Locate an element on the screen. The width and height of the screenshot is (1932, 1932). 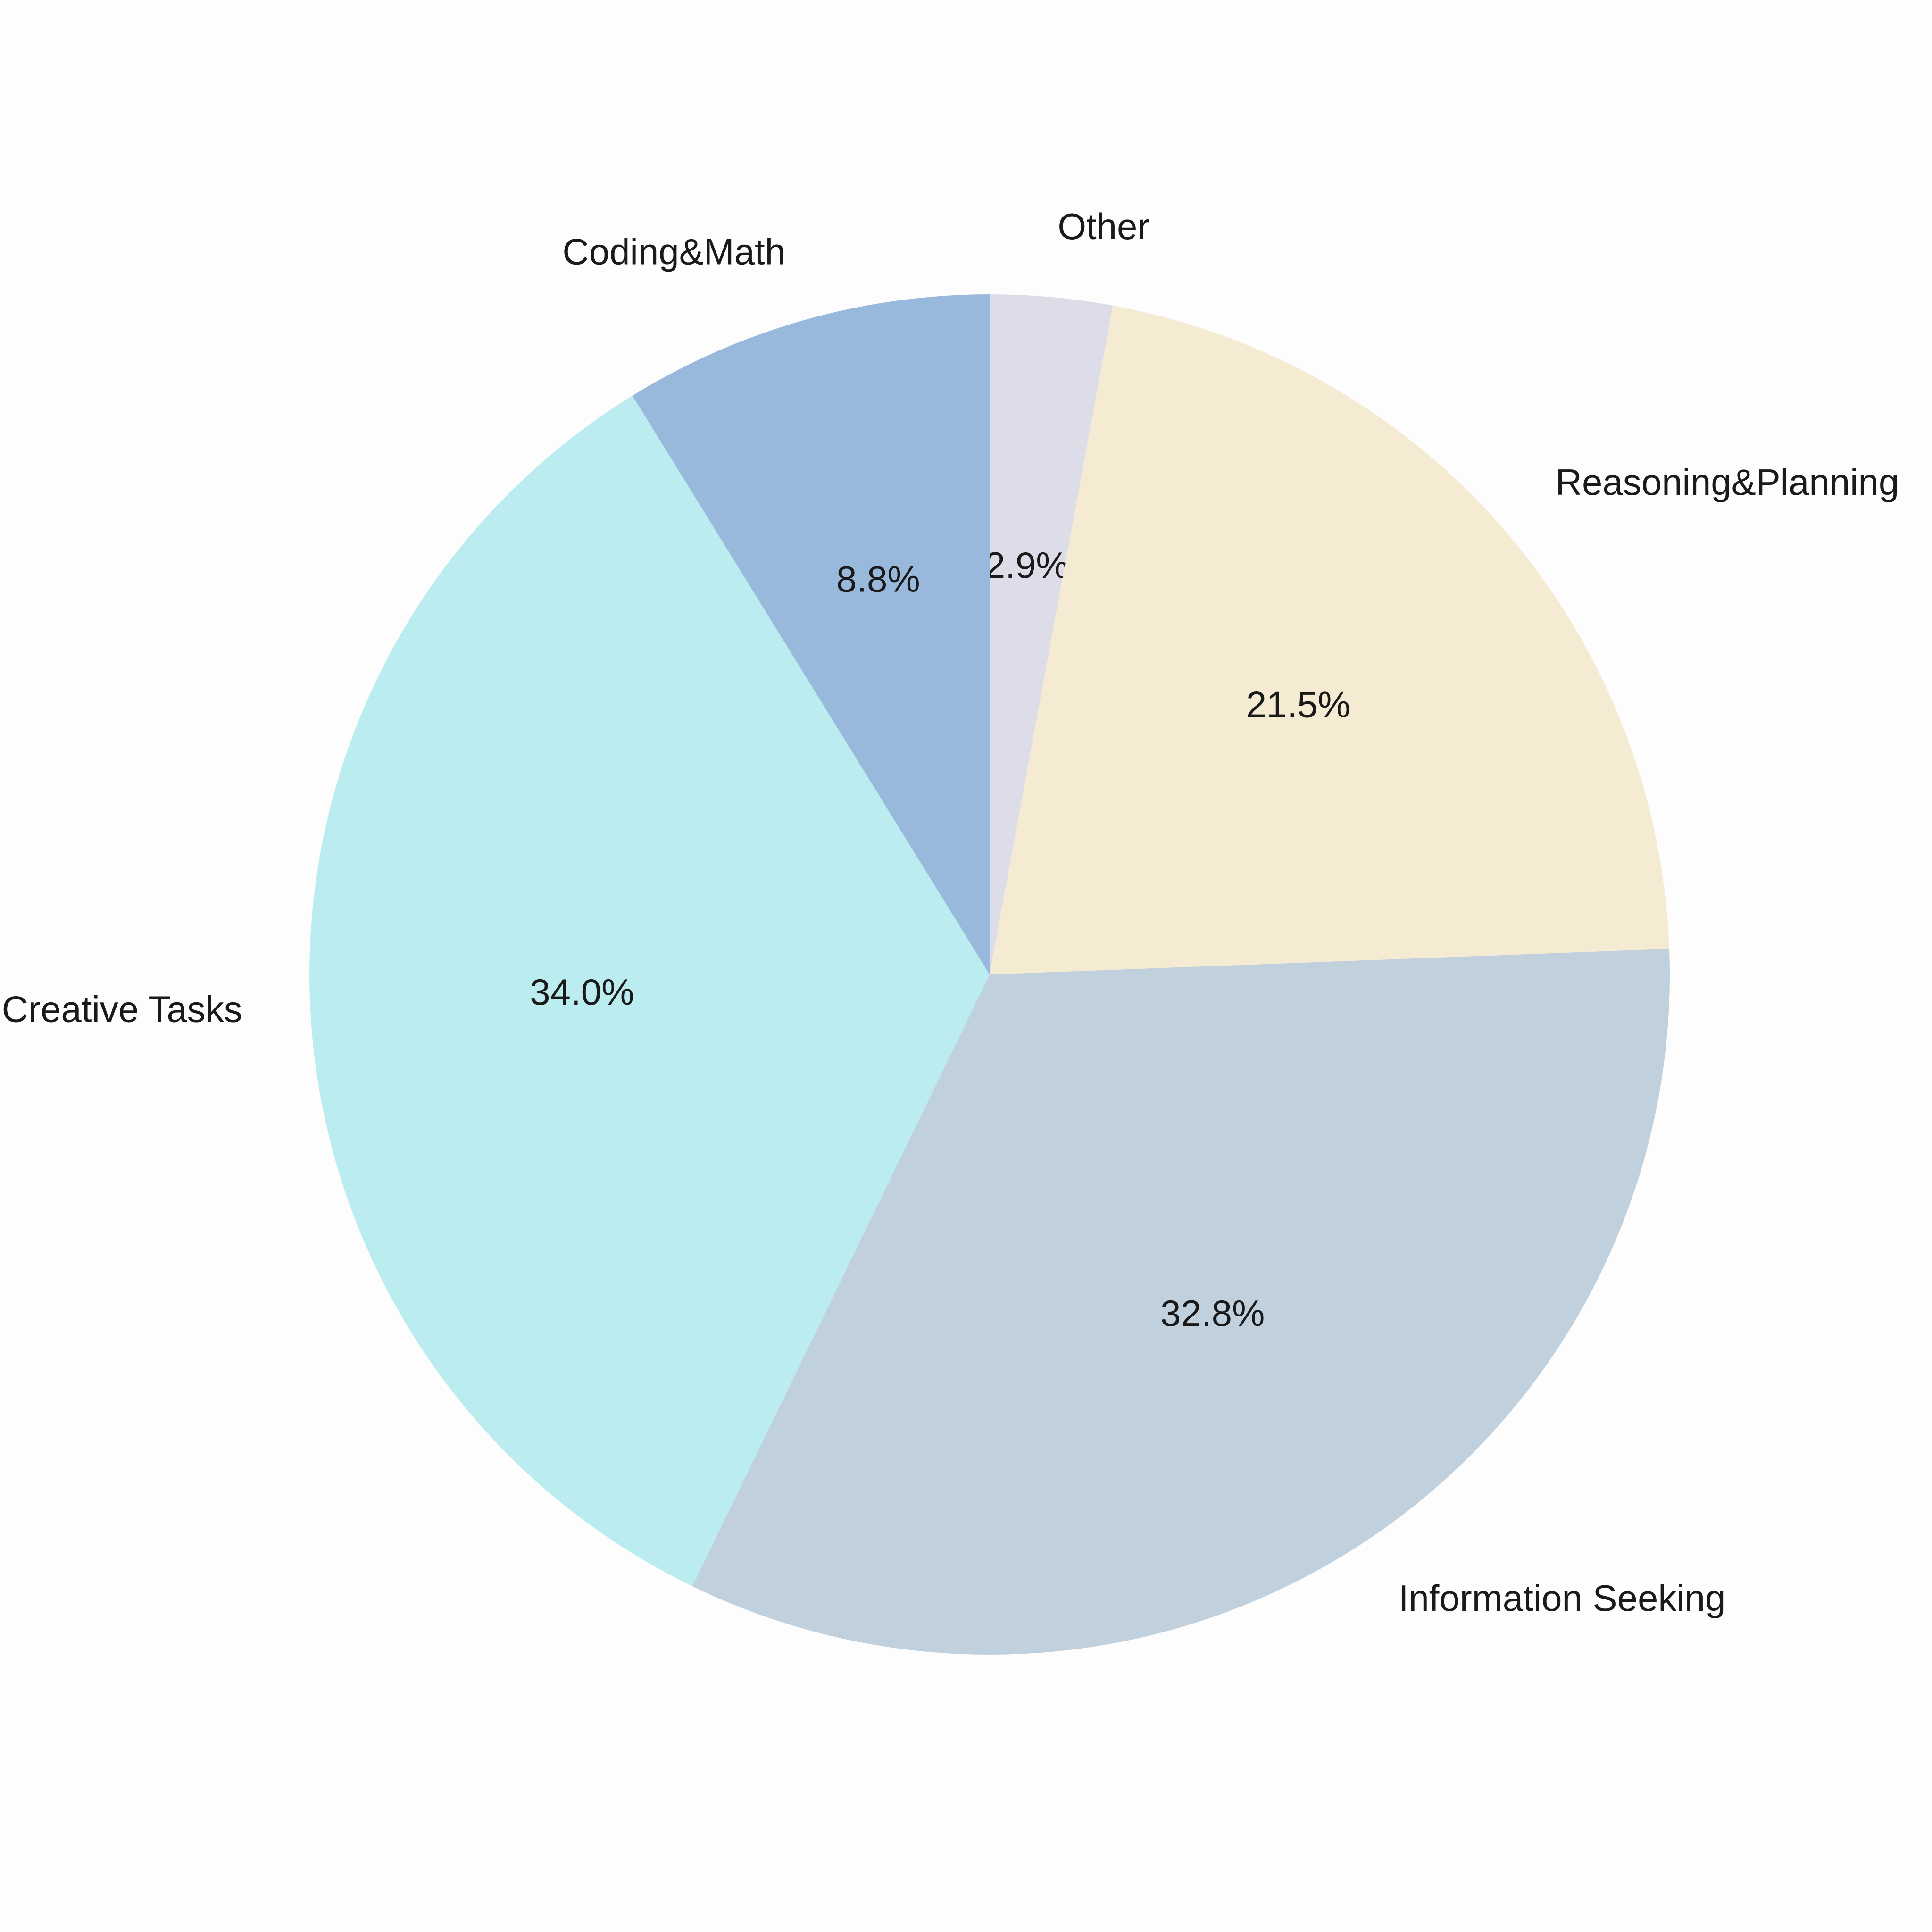
value-label: 2.9% is located at coordinates (1027, 565).